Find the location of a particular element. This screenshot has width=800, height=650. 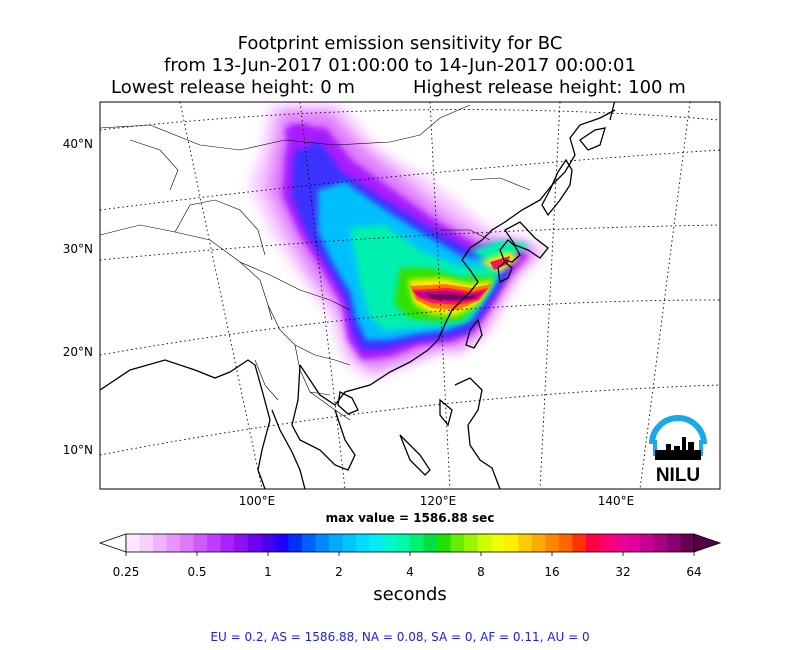

lat-tick-label: 30°N is located at coordinates (78, 249).